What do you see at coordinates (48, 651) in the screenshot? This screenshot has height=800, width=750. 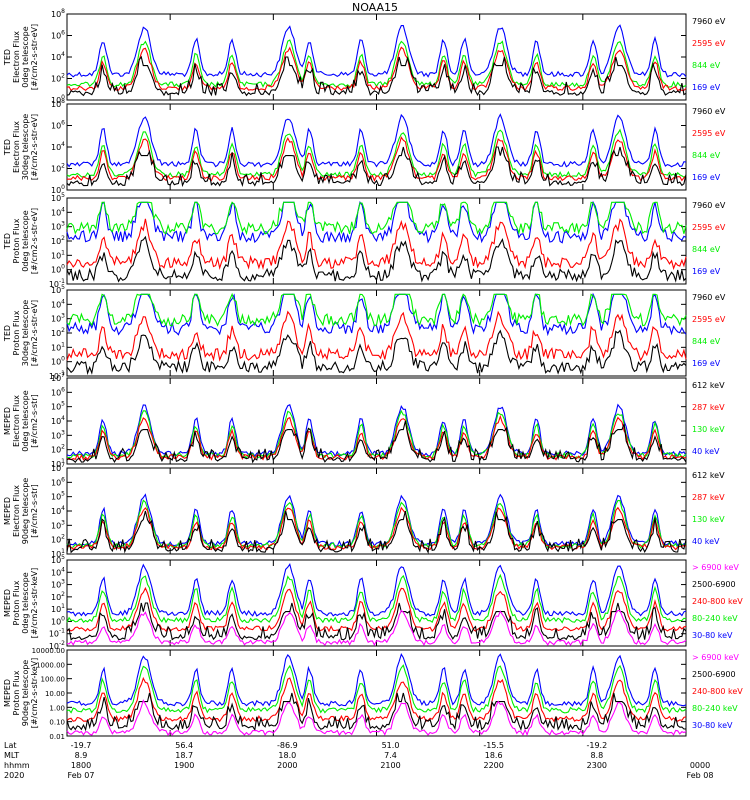 I see `y-tick-label: 10000.00` at bounding box center [48, 651].